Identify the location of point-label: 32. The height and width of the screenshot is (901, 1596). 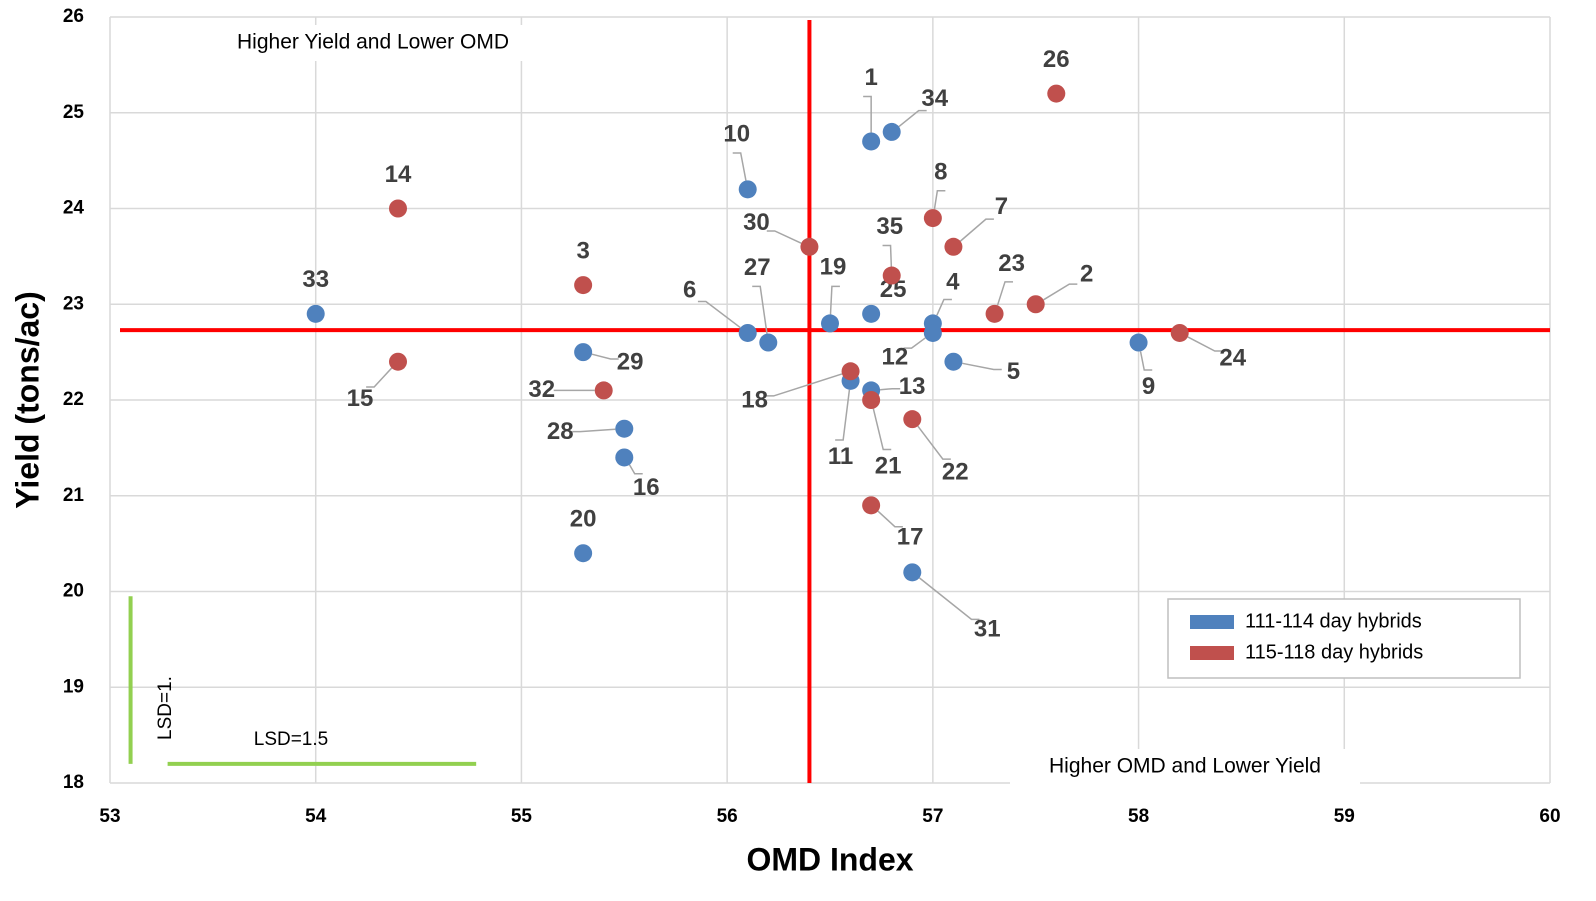
(541, 389).